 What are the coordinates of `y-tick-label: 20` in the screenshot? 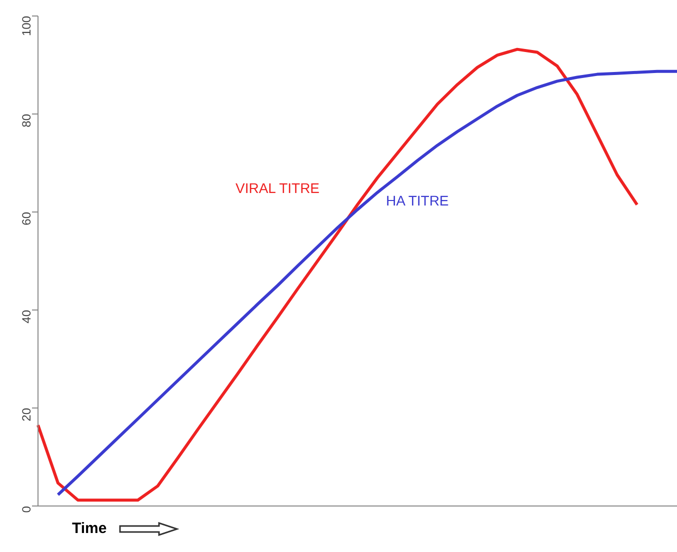 It's located at (26, 415).